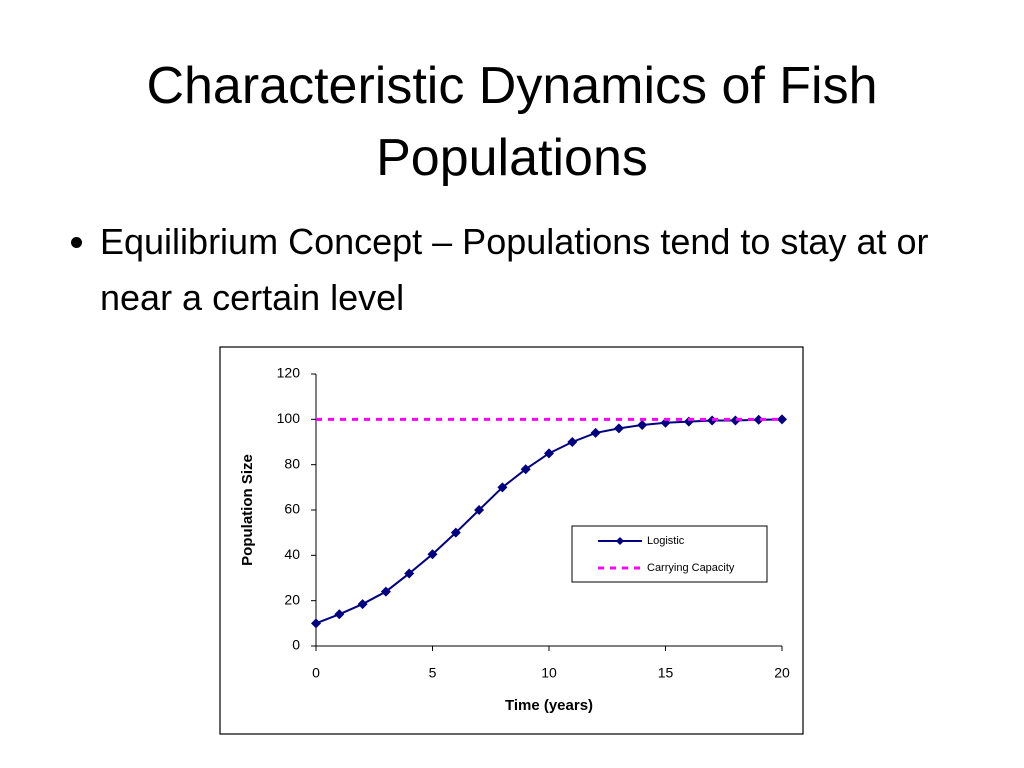 This screenshot has width=1024, height=768. I want to click on x-axis-title: Time (years), so click(549, 705).